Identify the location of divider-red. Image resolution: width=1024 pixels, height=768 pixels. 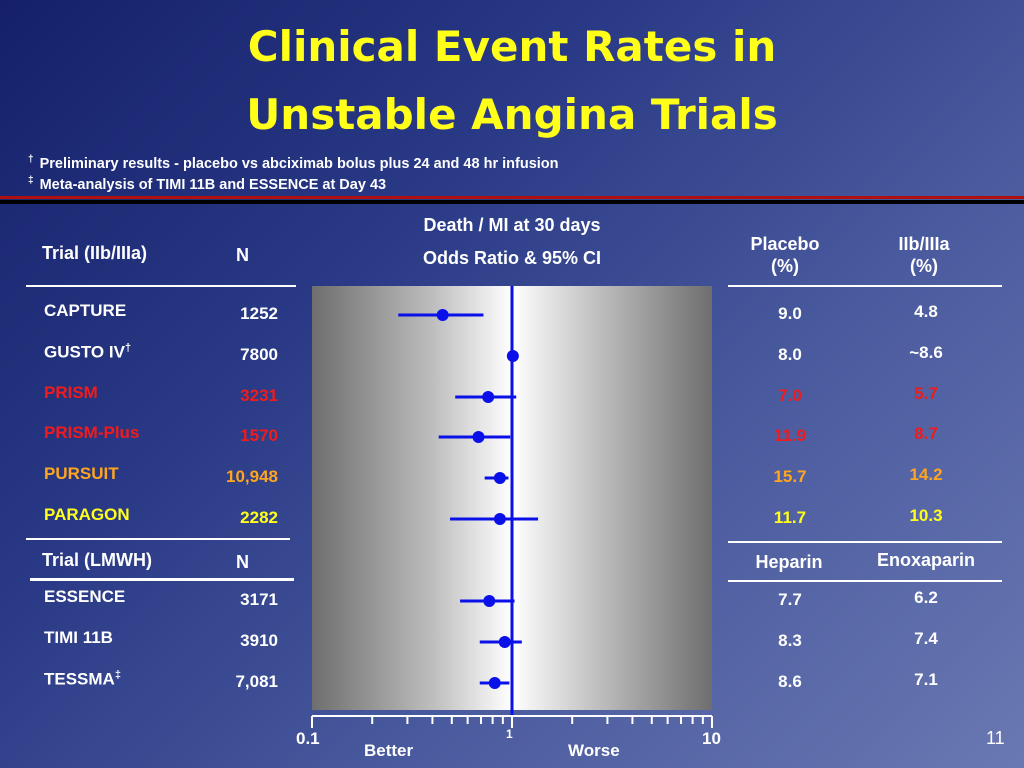
(512, 197).